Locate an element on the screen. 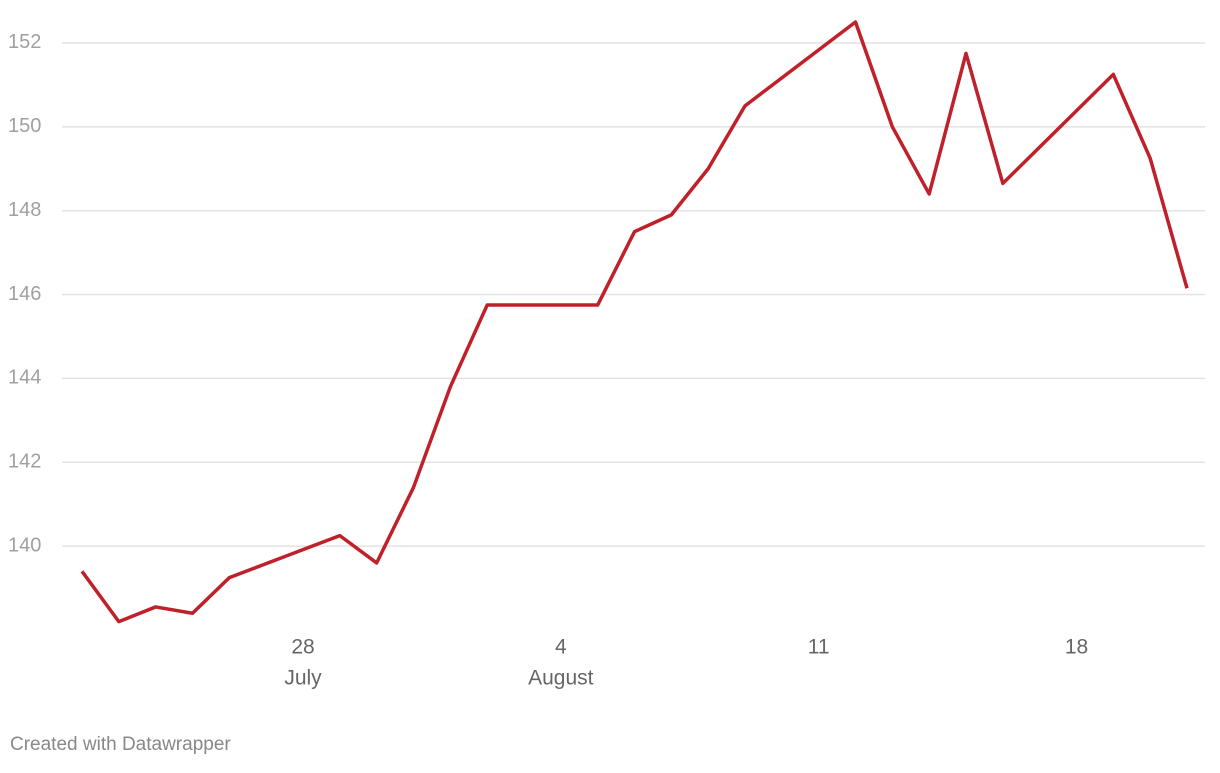 The width and height of the screenshot is (1220, 773). y-tick-label: 150 is located at coordinates (24, 126).